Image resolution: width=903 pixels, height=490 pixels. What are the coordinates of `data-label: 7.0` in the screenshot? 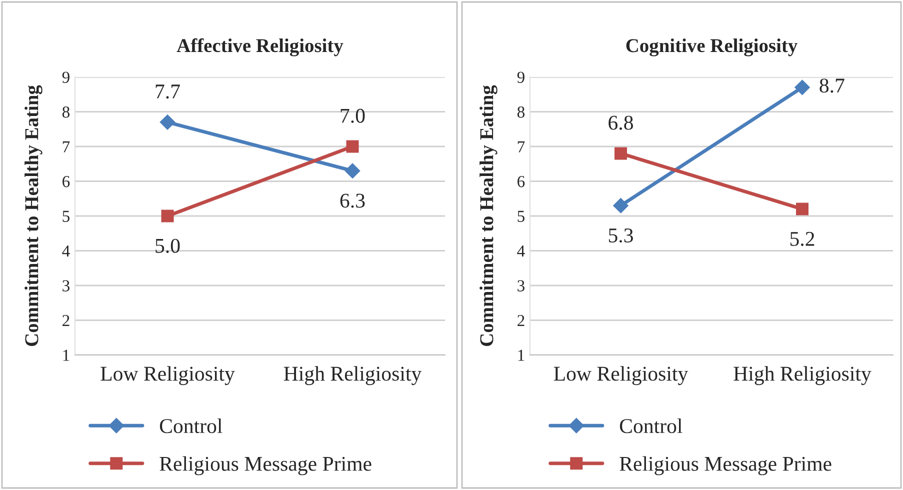 It's located at (352, 115).